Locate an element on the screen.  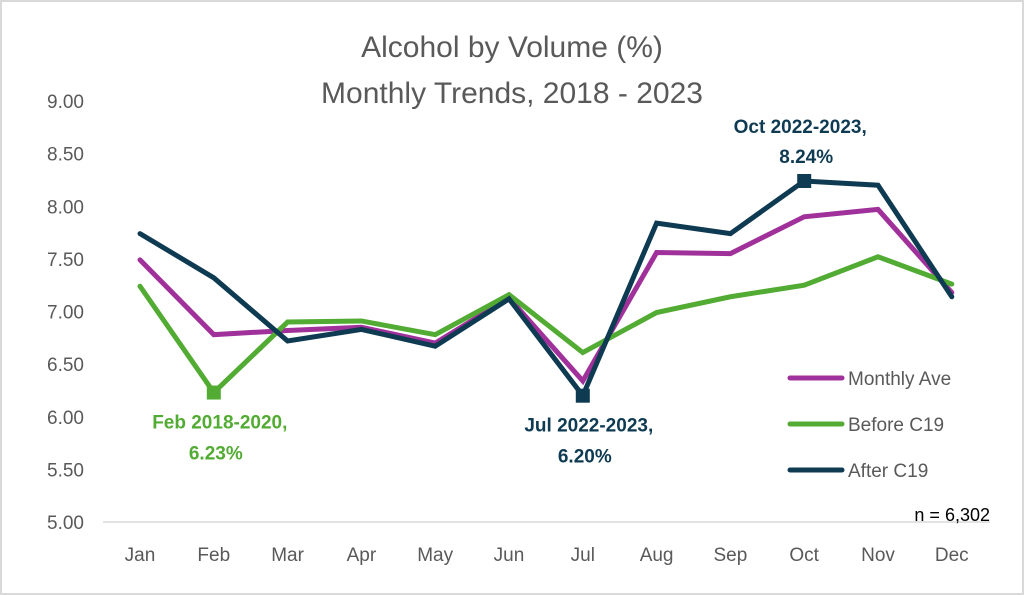
y-tick-label: 7.50 is located at coordinates (65, 260).